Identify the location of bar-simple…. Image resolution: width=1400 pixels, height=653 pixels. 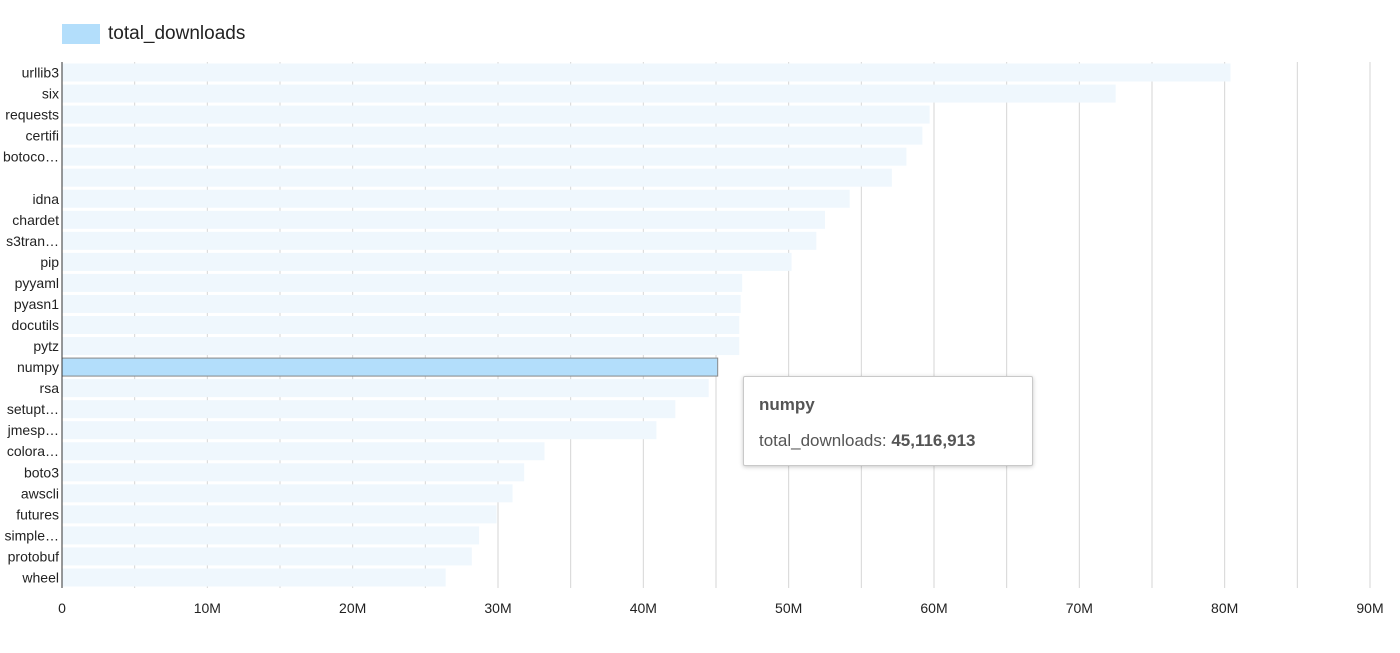
(271, 535).